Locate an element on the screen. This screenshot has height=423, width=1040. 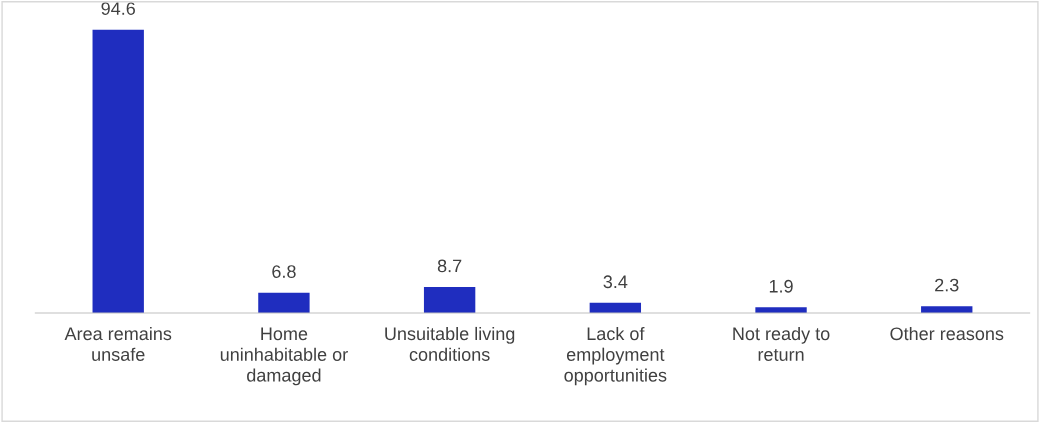
data-label: 94.6 is located at coordinates (118, 8).